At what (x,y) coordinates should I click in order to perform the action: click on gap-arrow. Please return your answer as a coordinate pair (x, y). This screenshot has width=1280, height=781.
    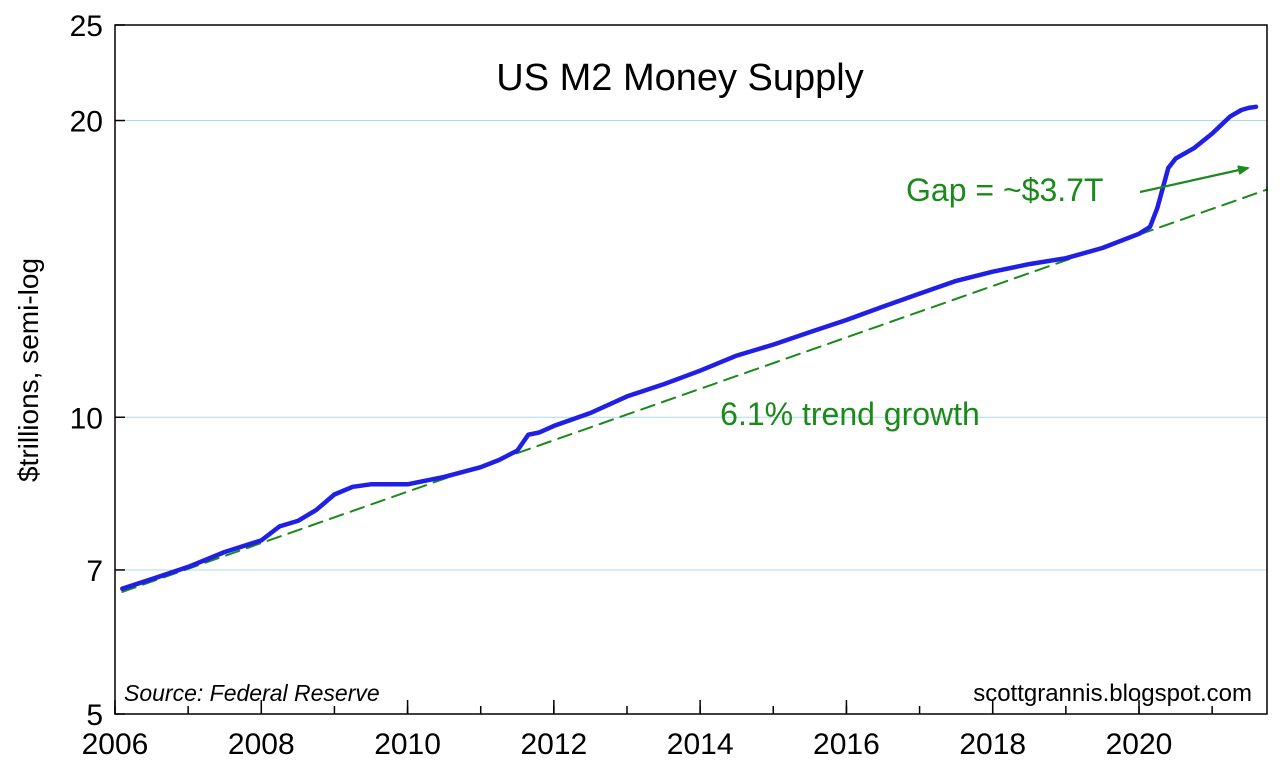
    Looking at the image, I should click on (1194, 179).